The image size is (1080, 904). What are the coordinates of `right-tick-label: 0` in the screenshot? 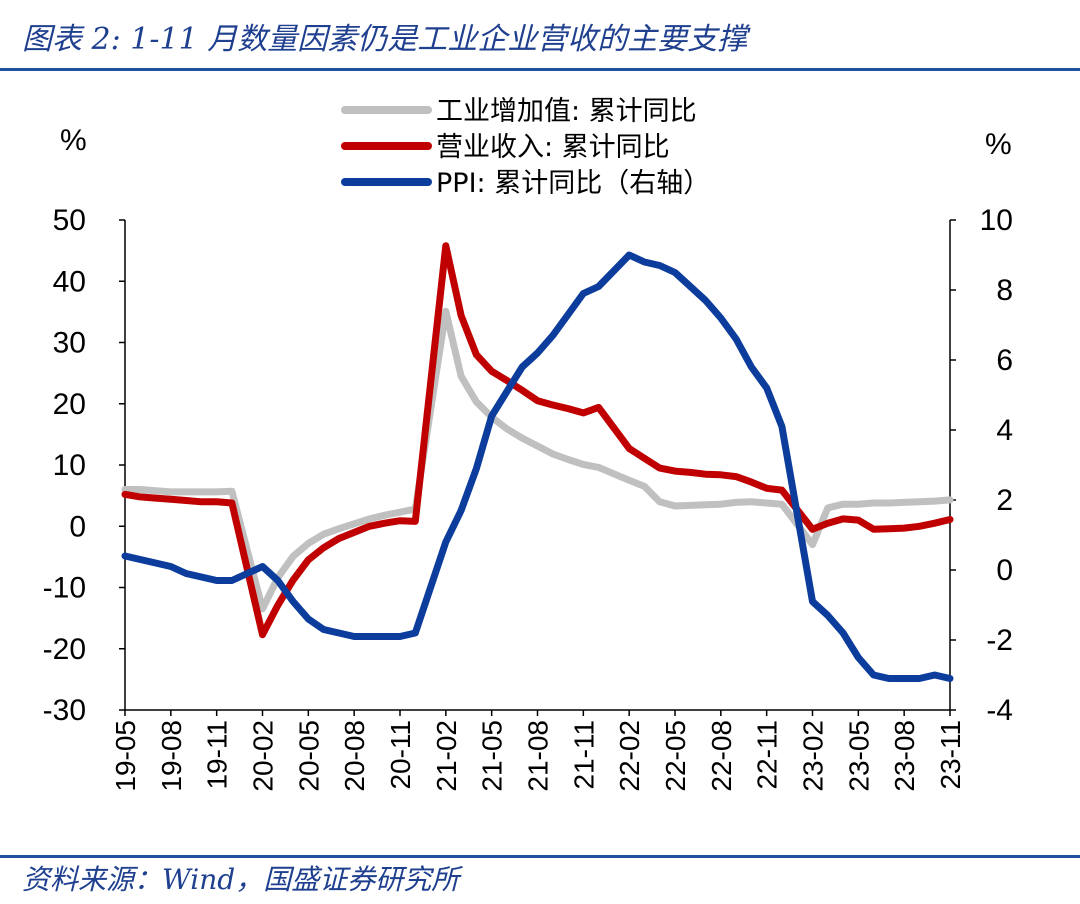 It's located at (1004, 570).